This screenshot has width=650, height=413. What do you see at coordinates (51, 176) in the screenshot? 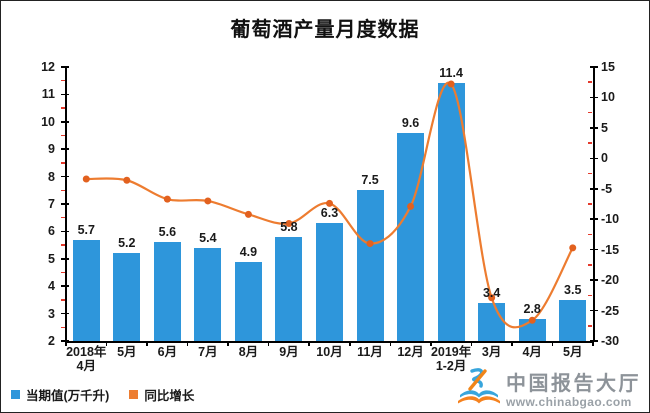
I see `left-axis-tick-label: 8` at bounding box center [51, 176].